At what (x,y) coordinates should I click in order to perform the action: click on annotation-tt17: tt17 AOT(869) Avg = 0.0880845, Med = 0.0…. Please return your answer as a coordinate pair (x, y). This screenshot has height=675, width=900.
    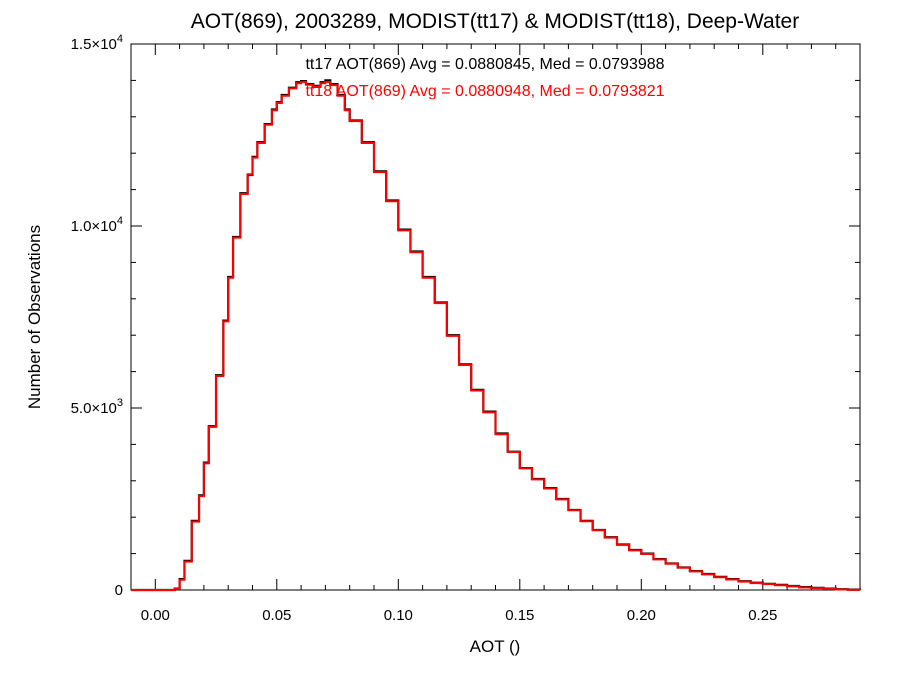
    Looking at the image, I should click on (484, 64).